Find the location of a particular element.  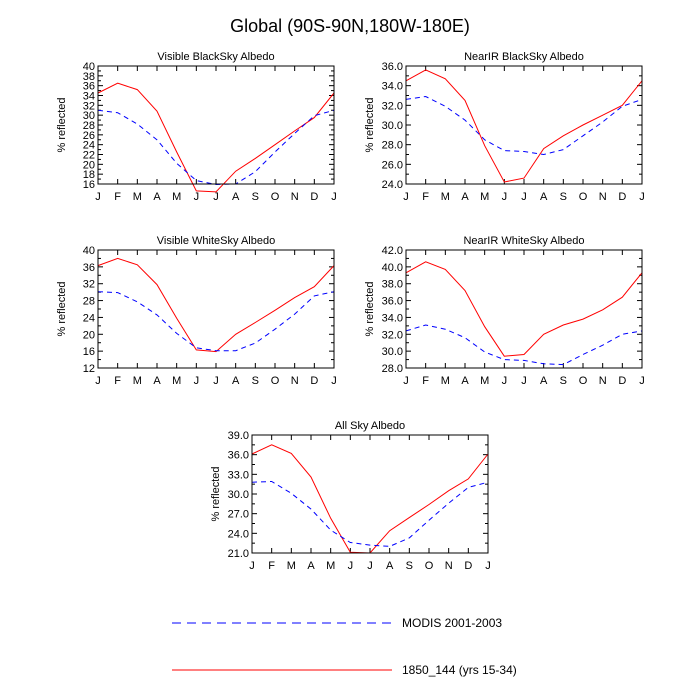

y-tick-label: 12 is located at coordinates (89, 369).